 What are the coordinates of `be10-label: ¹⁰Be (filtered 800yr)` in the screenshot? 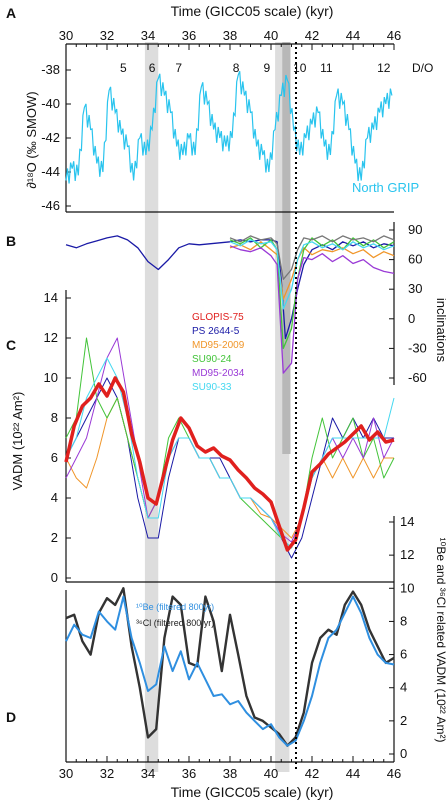 It's located at (175, 607).